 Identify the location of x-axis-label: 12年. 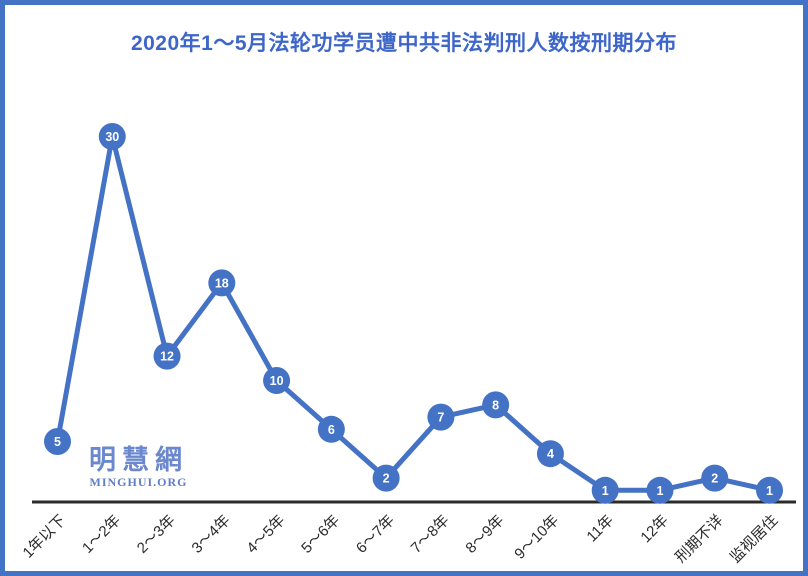
(654, 529).